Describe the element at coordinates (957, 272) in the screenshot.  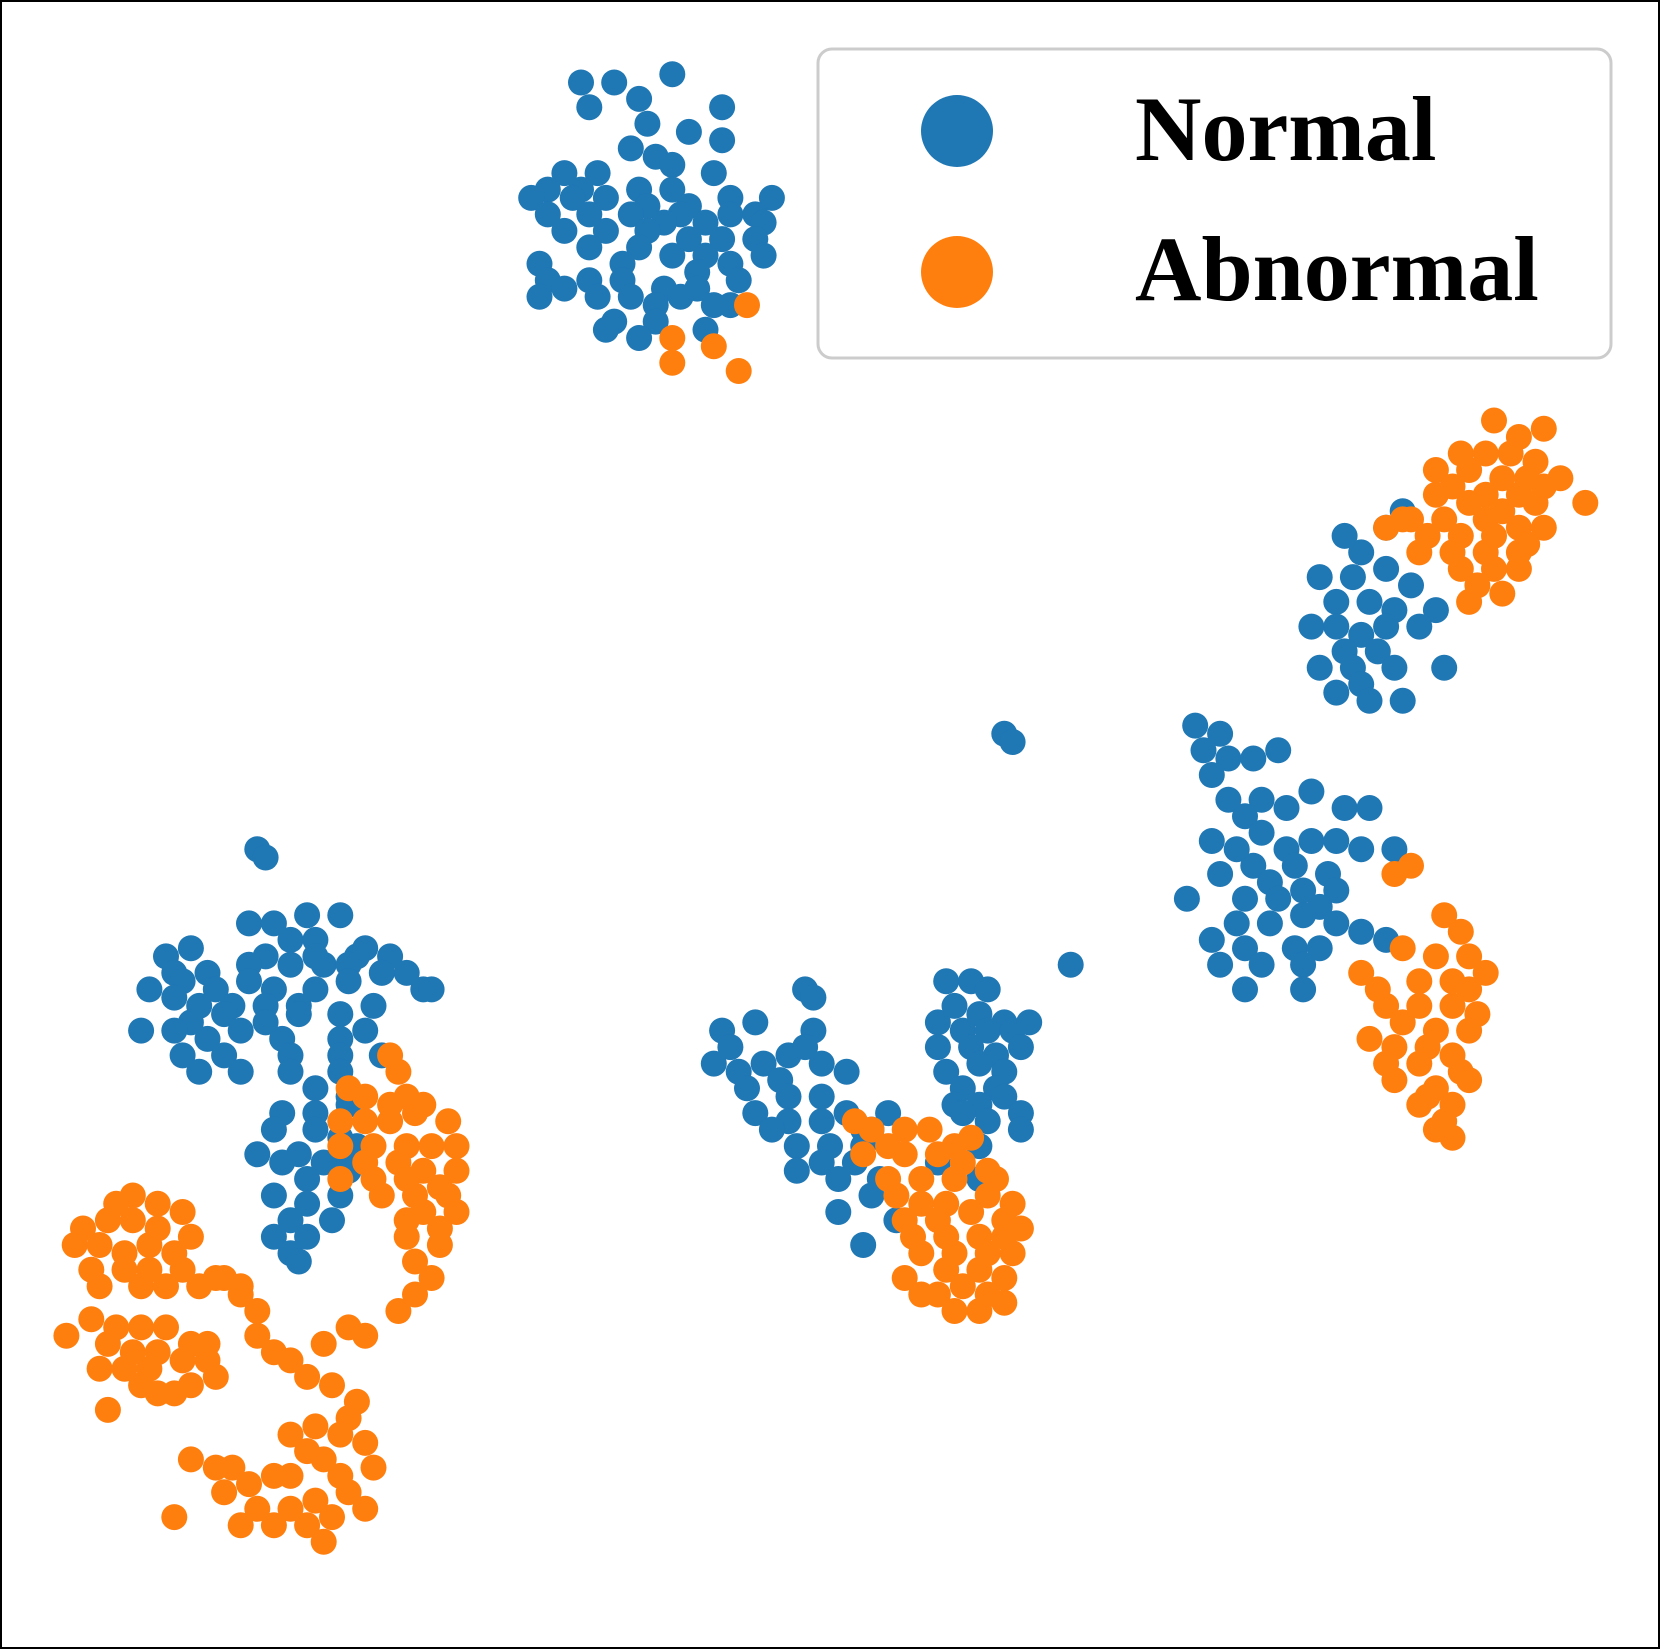
I see `legend-marker-abnormal` at that location.